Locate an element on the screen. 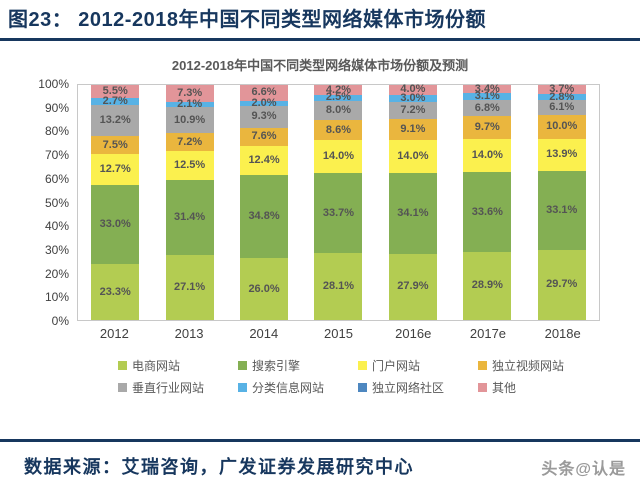 This screenshot has width=640, height=495. stacked-bar-2018e: 29.7% 33.1% 13.9% 10.0% 6.1% 2.8% 3.7% is located at coordinates (561, 201).